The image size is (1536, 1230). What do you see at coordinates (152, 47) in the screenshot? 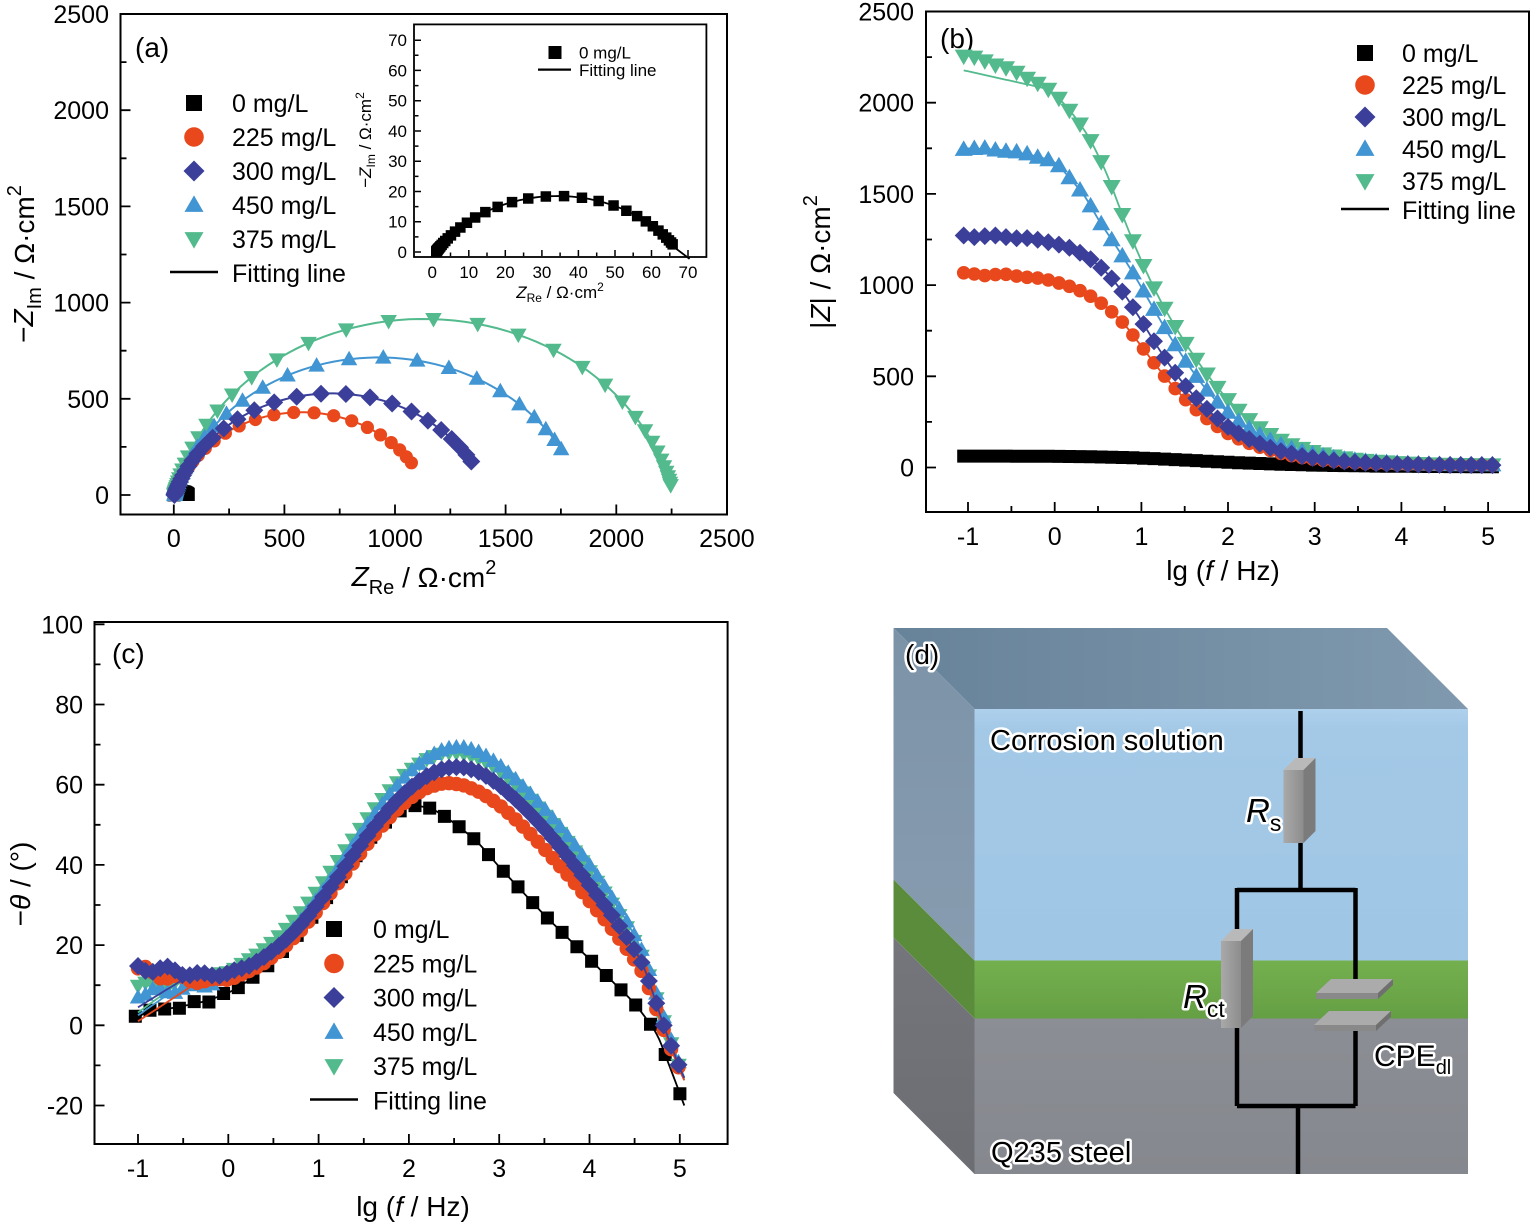
I see `svg-text: (a)` at bounding box center [152, 47].